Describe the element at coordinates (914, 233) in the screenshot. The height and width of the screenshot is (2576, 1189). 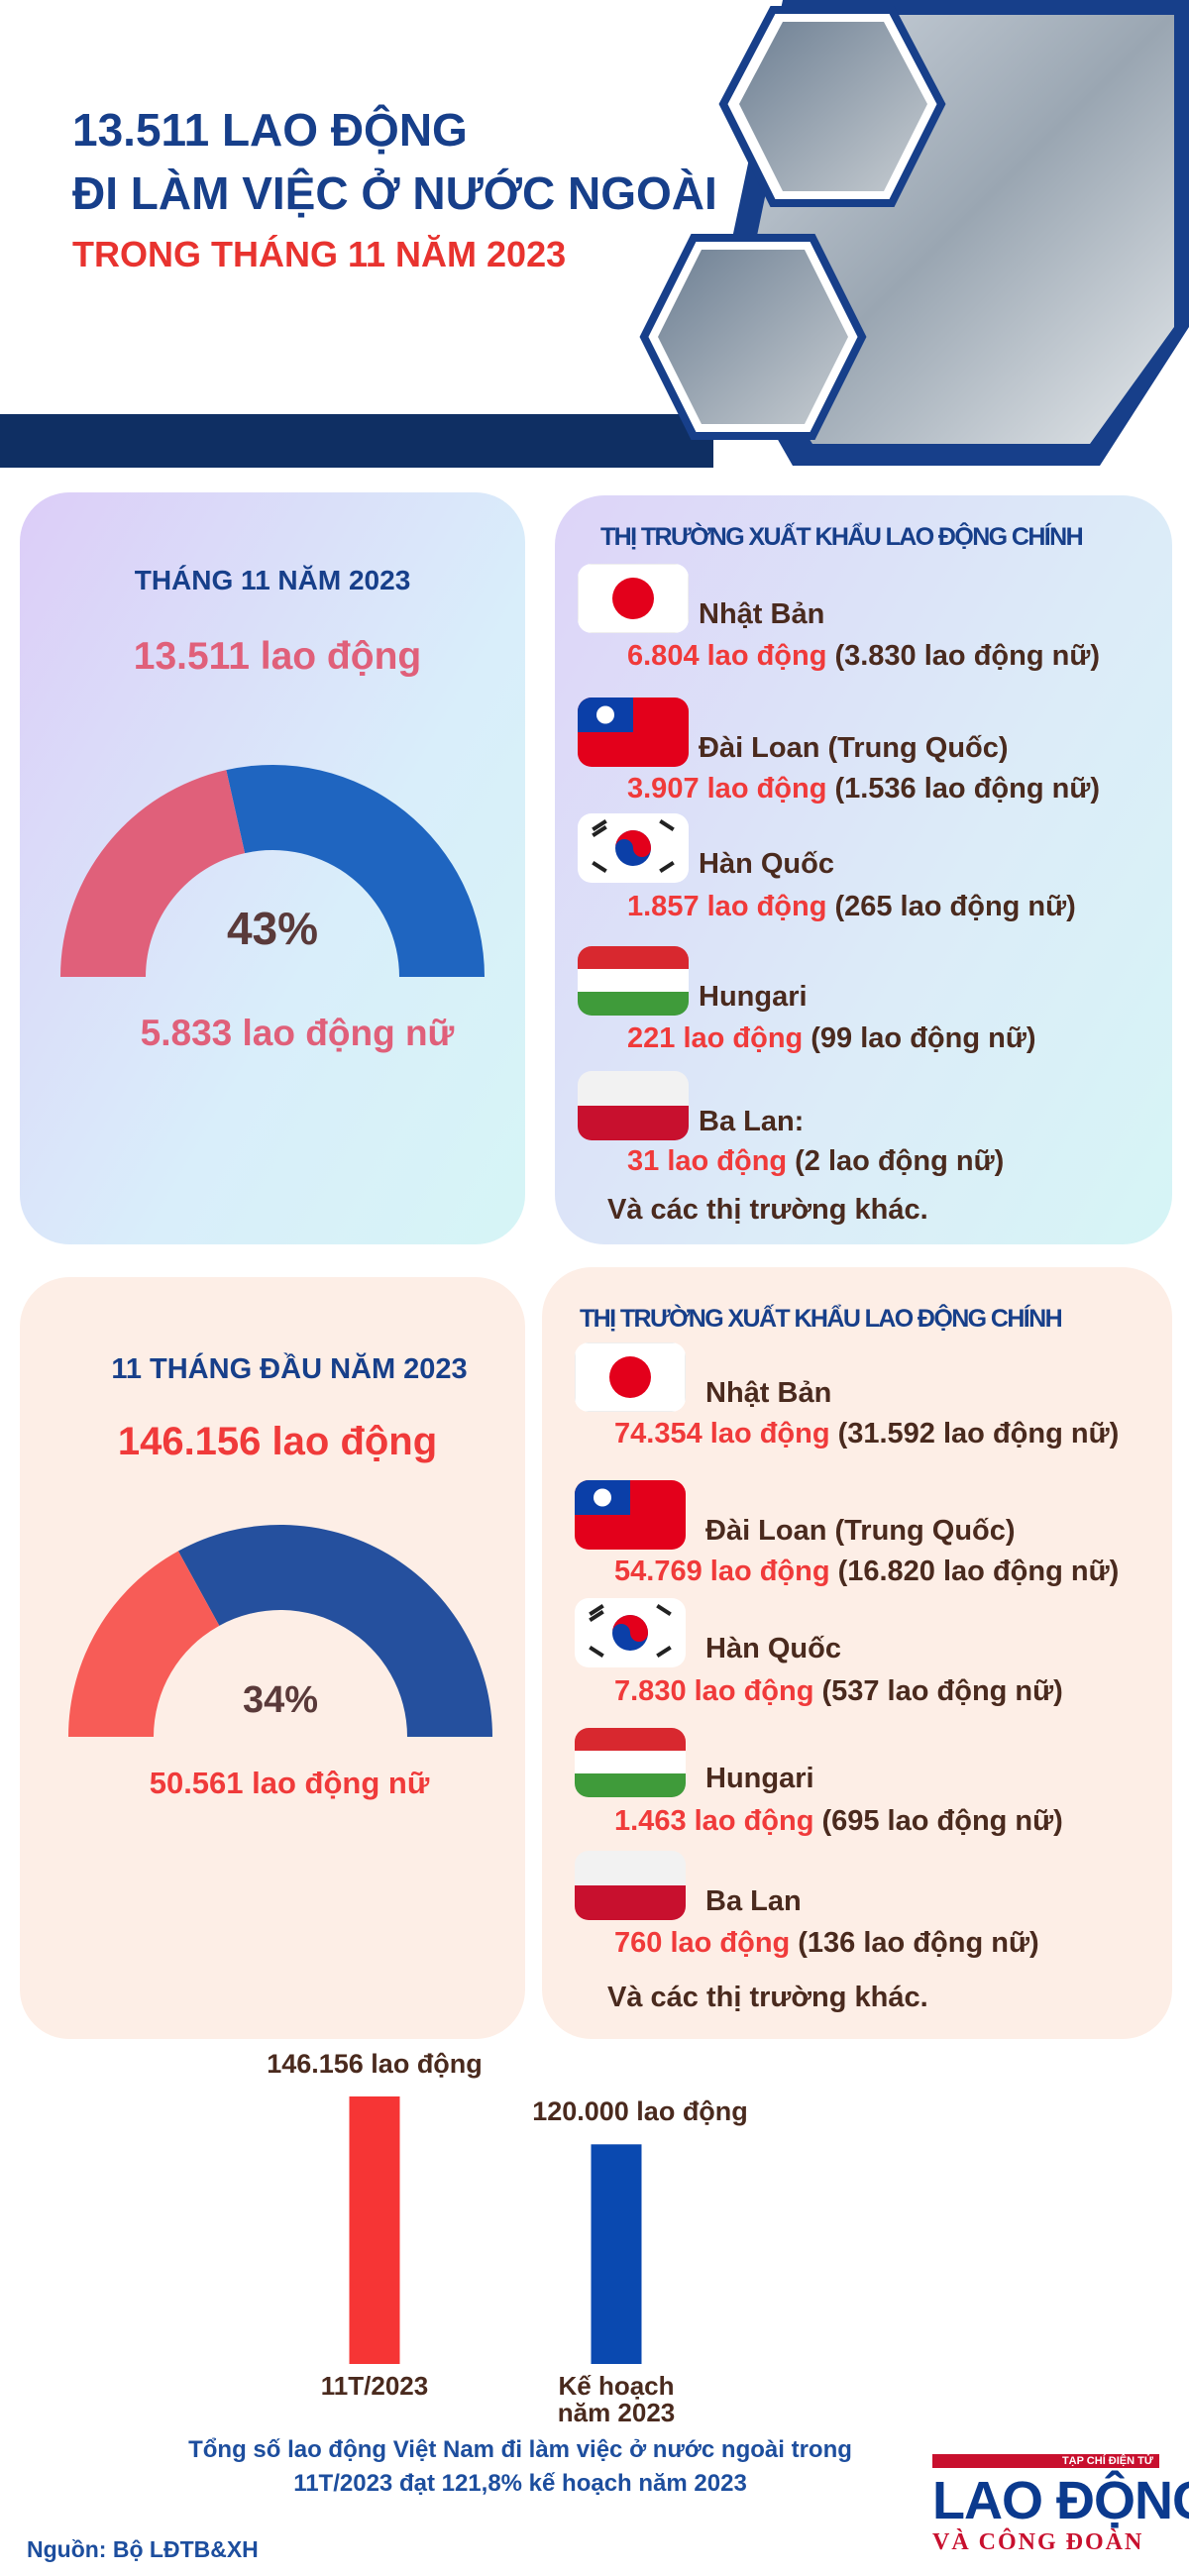
I see `header-photos` at that location.